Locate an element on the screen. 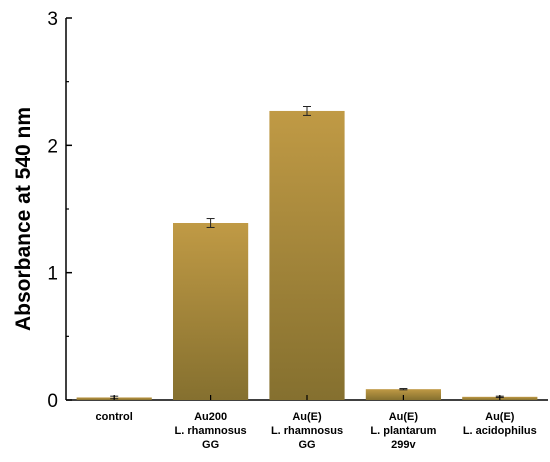 This screenshot has height=462, width=550. x-category-label: Au200 is located at coordinates (210, 417).